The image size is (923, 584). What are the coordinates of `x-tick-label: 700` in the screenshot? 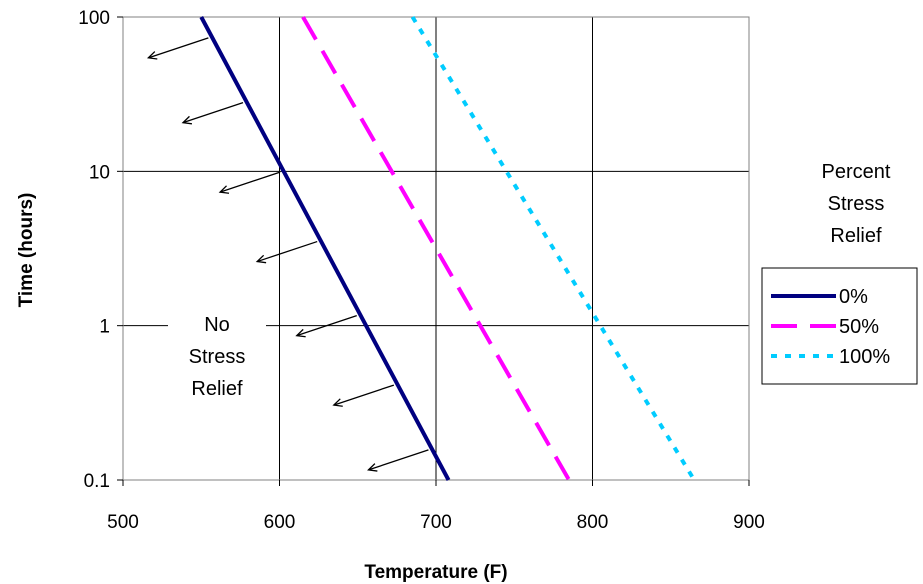 It's located at (436, 522).